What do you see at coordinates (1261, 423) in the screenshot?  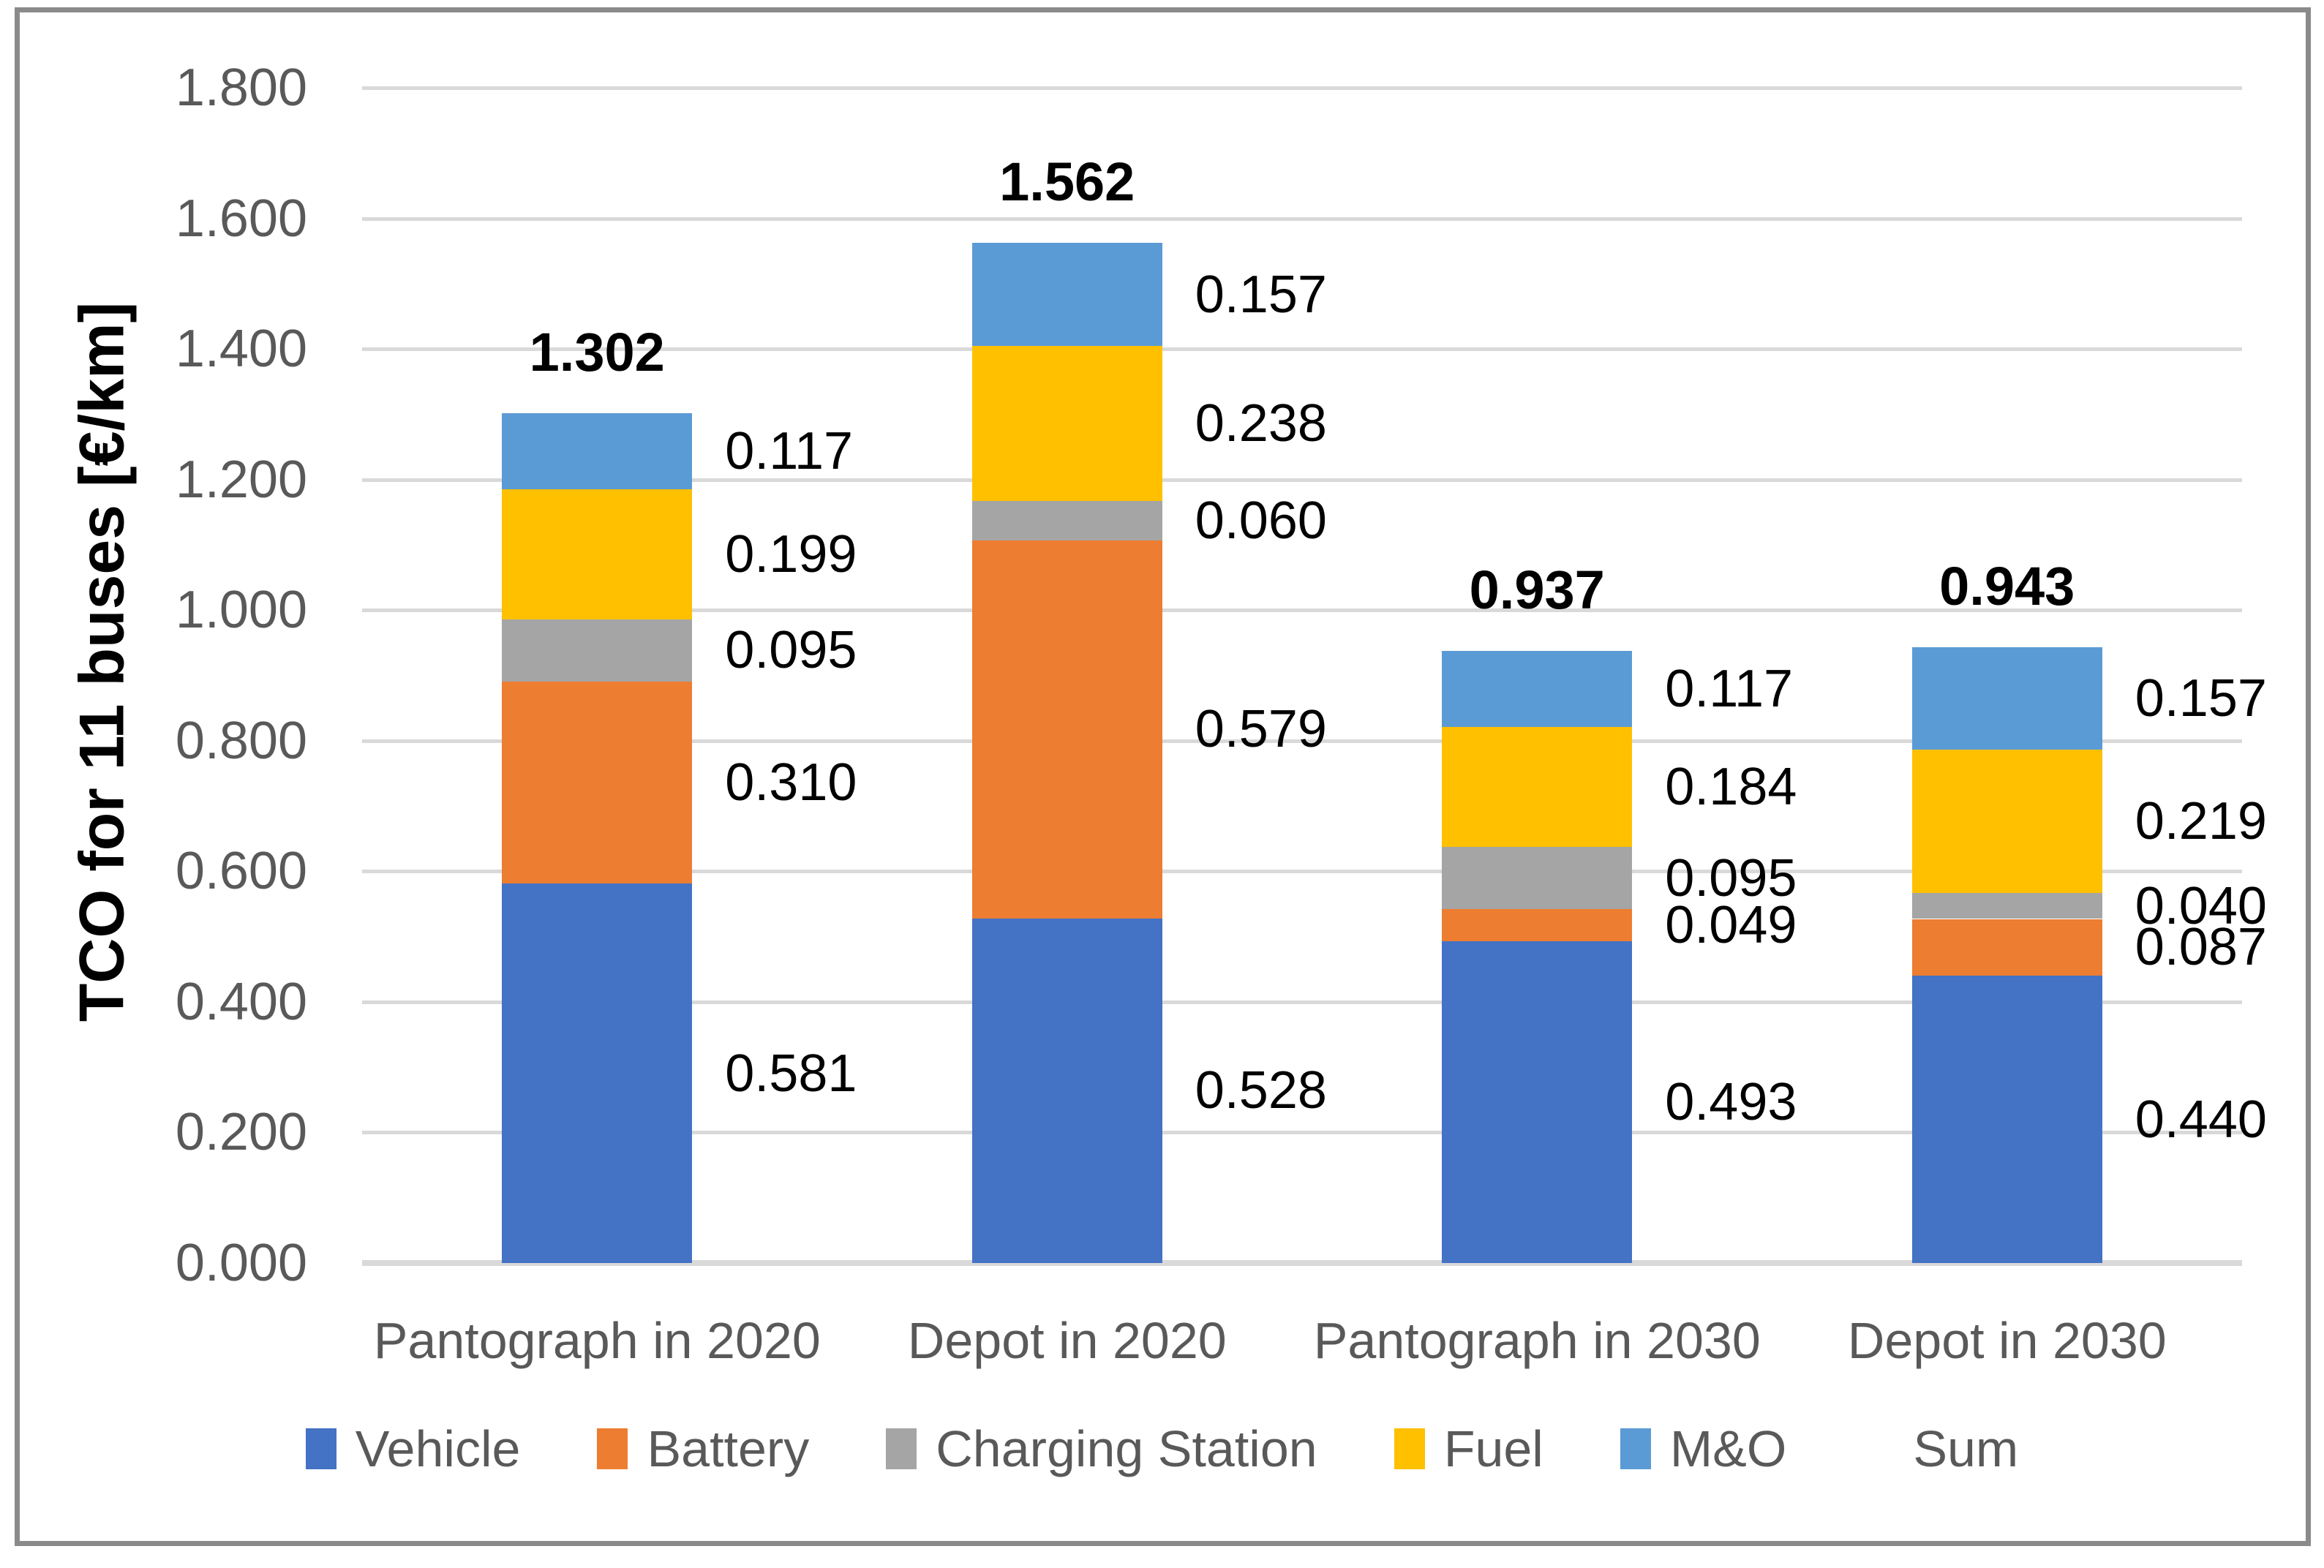 I see `segment-value-label-fuel: 0.238` at bounding box center [1261, 423].